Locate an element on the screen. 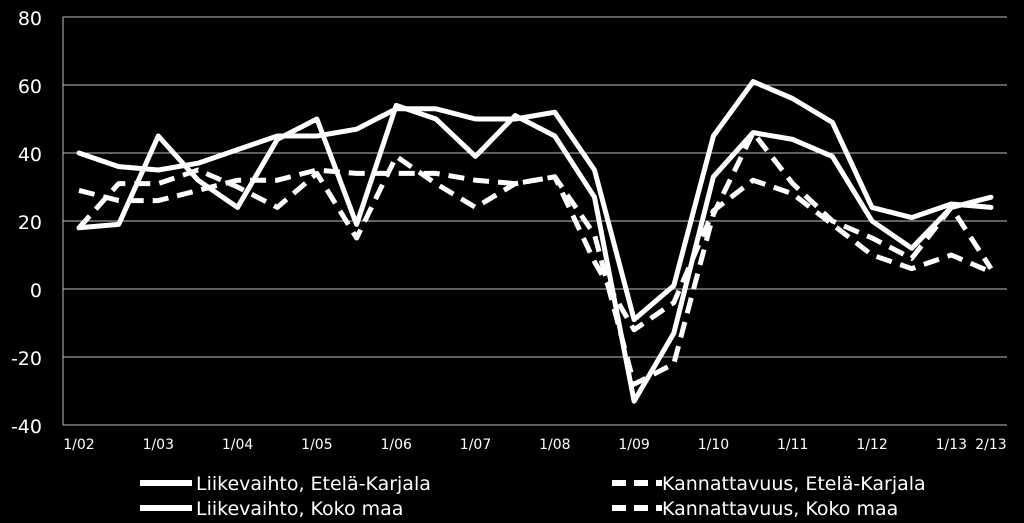 The image size is (1024, 523). legend-label-liikevaihto-etela-karjala: Liikevaihto, Etelä-Karjala is located at coordinates (313, 484).